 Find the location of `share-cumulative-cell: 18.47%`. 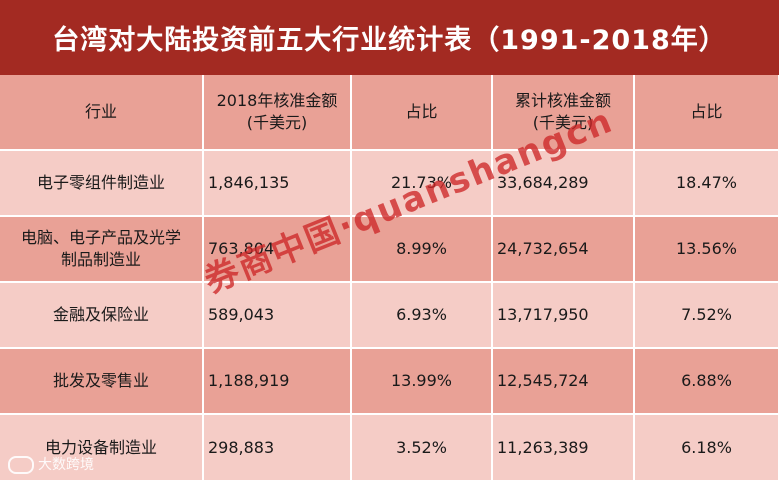

share-cumulative-cell: 18.47% is located at coordinates (706, 183).